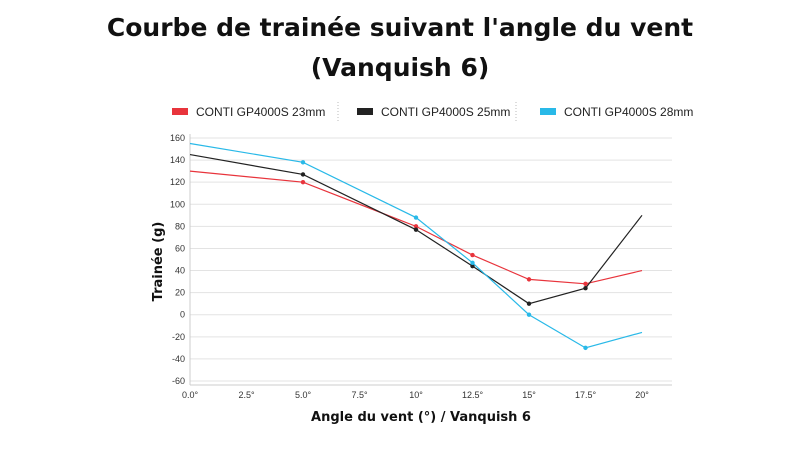 This screenshot has height=450, width=800. What do you see at coordinates (473, 395) in the screenshot?
I see `x-tick-label: 12.5°` at bounding box center [473, 395].